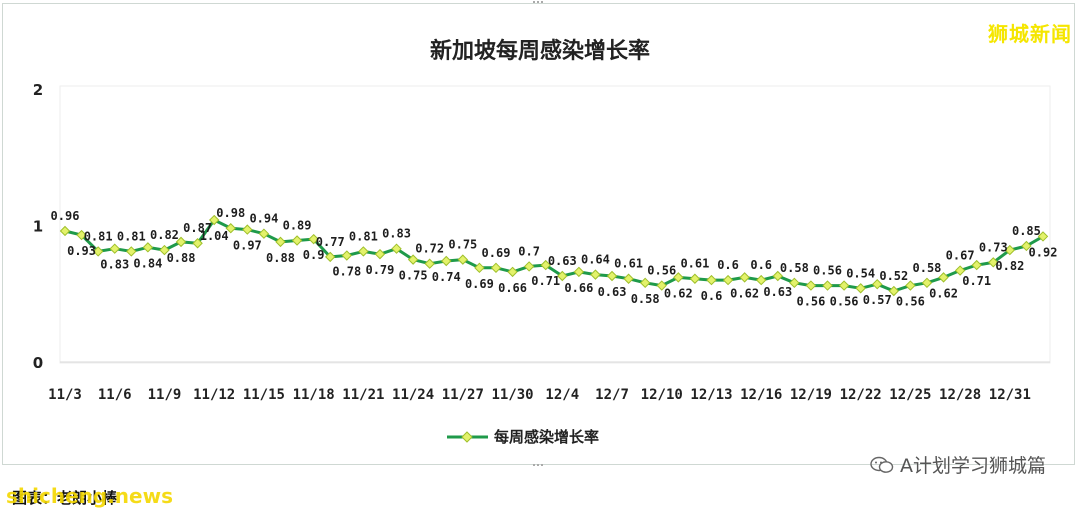  I want to click on x-tick-label: 11/30, so click(512, 395).